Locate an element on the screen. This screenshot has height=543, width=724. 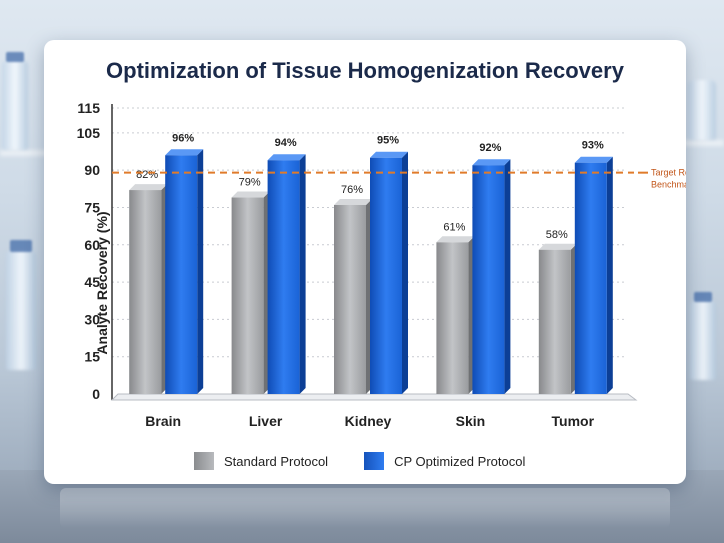
legend-swatch-standard is located at coordinates (204, 461).